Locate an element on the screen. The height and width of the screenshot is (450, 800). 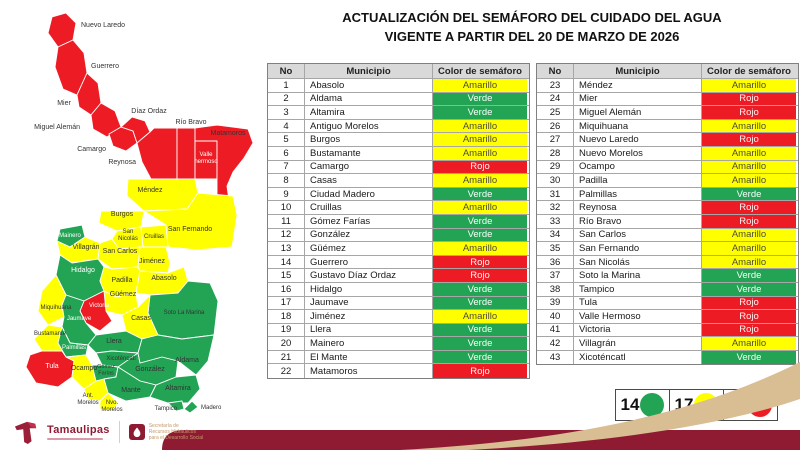
cell-municipality: Cruillas is located at coordinates (369, 207).